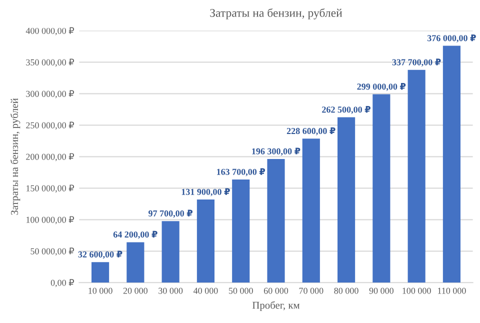 The image size is (480, 323). I want to click on x-tick-label: 100 000, so click(416, 291).